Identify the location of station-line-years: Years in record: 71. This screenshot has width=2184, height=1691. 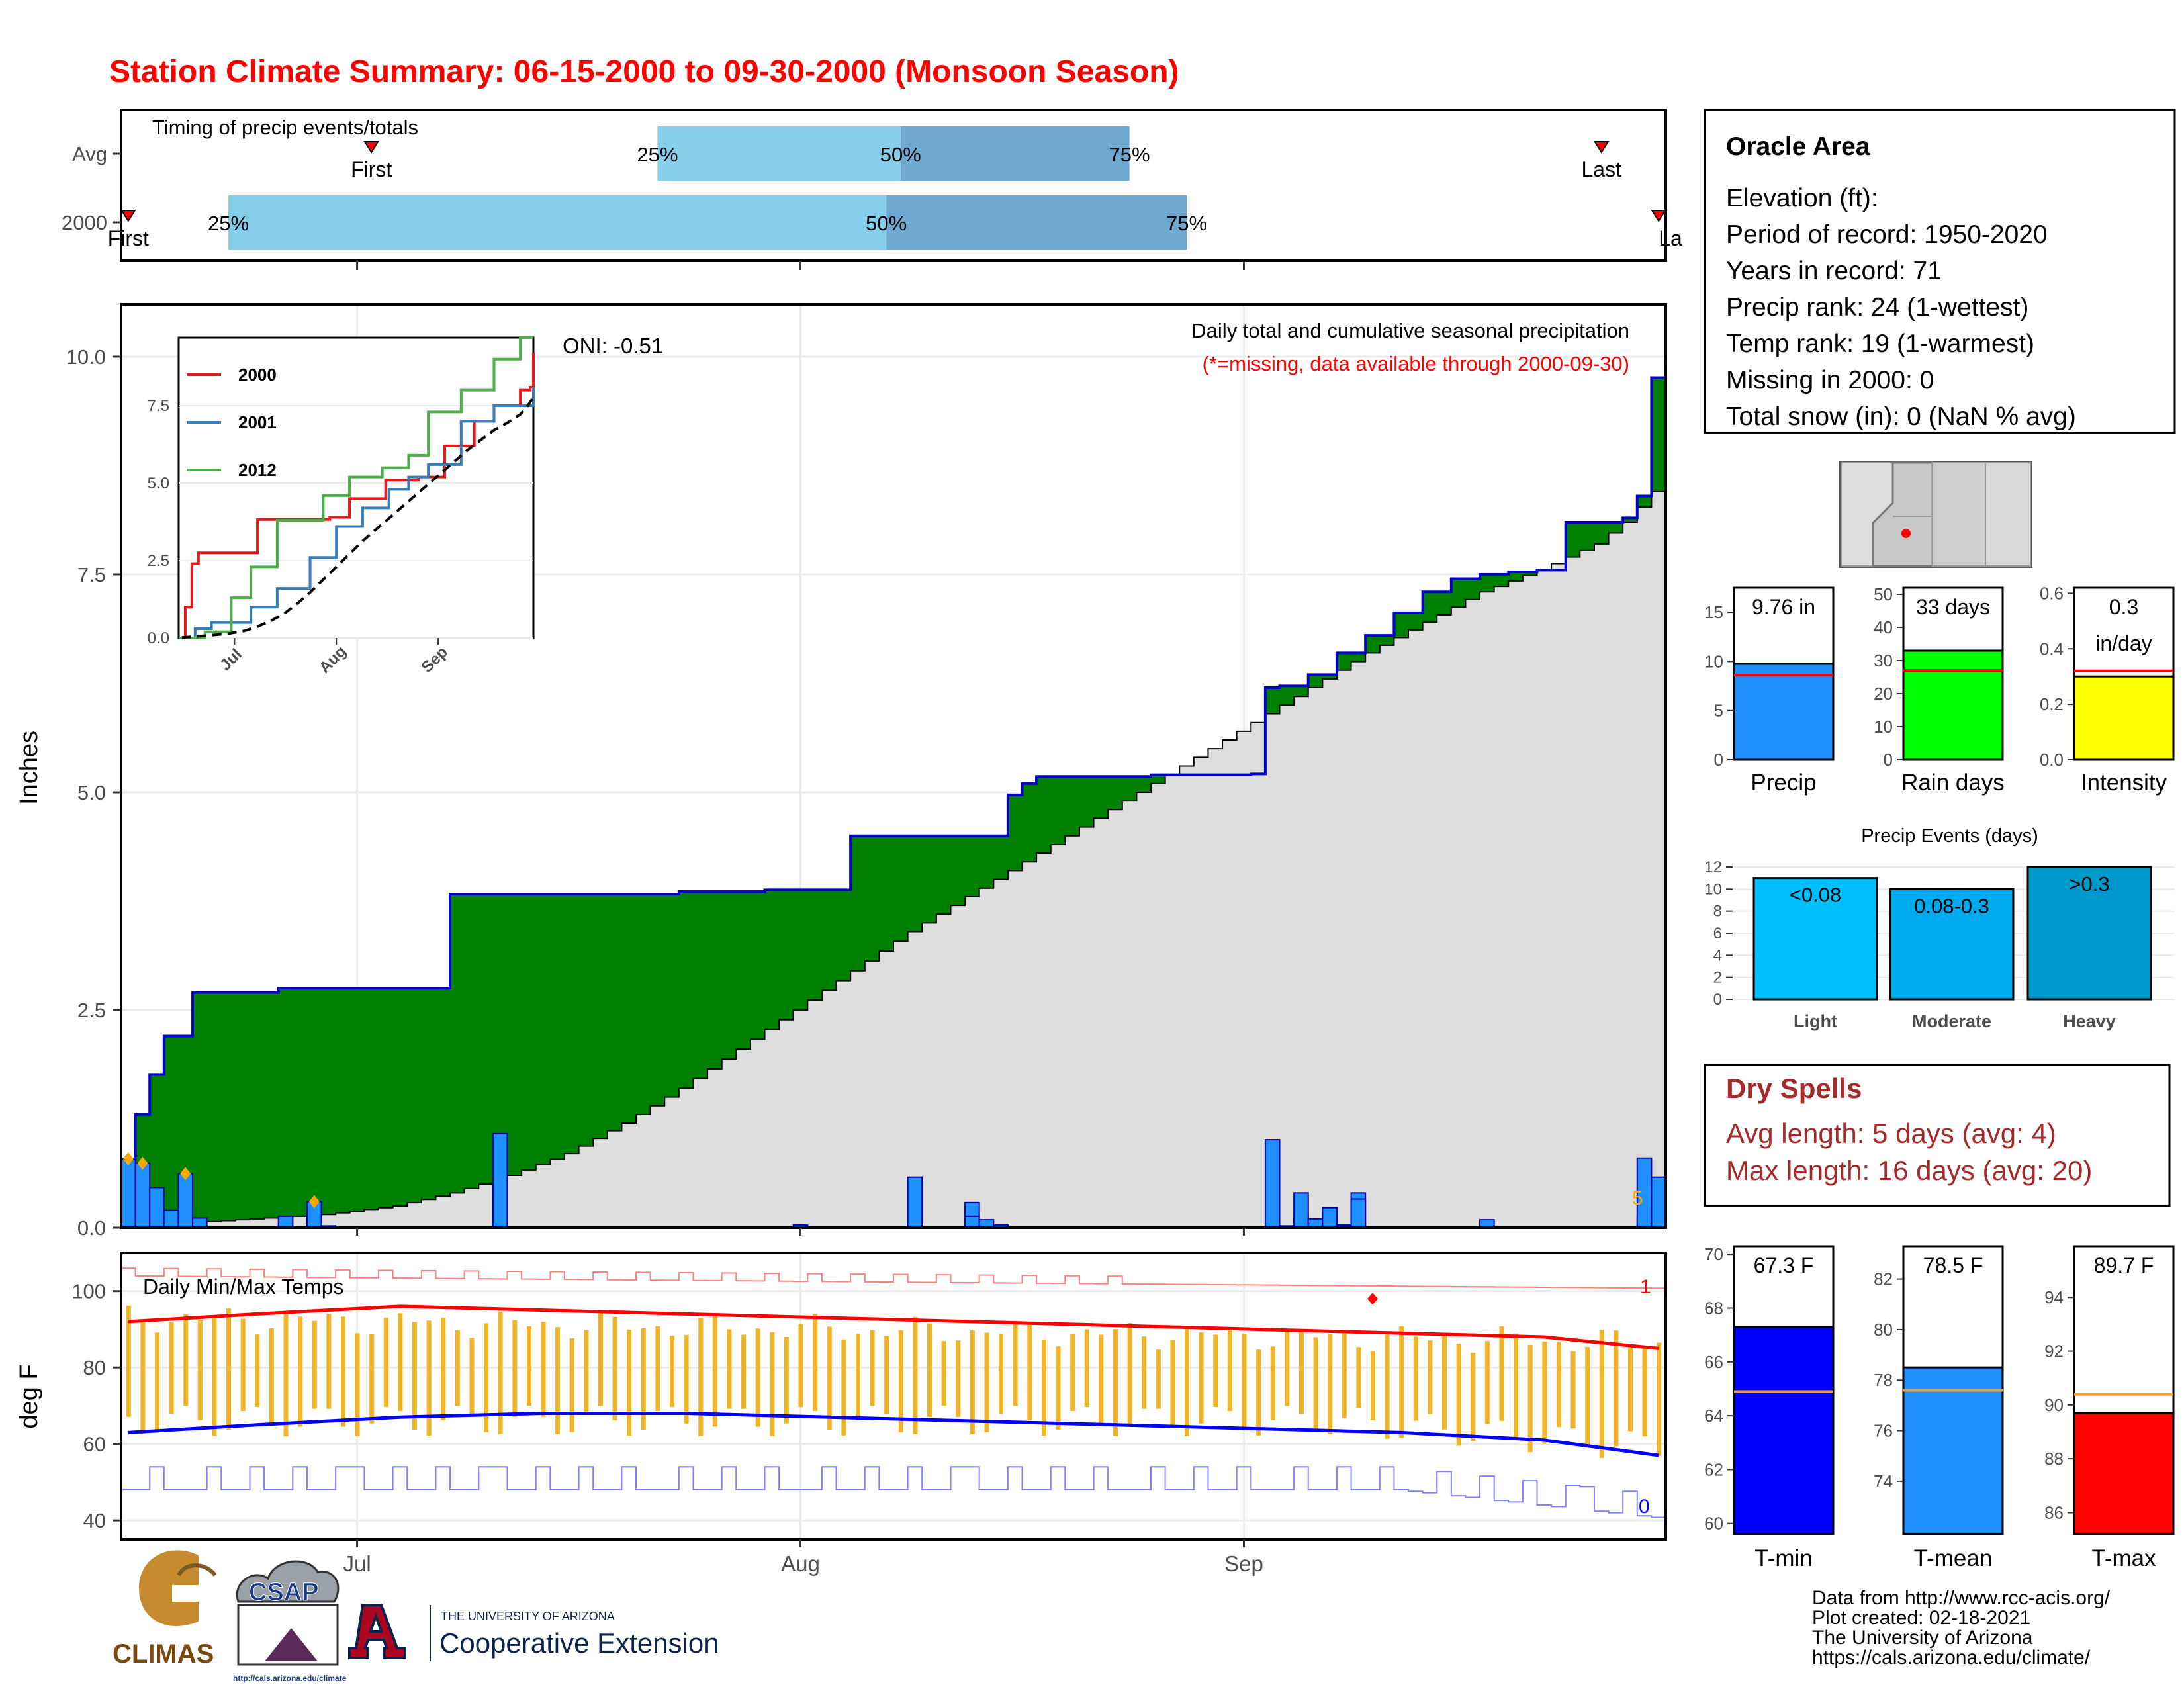
(1834, 271).